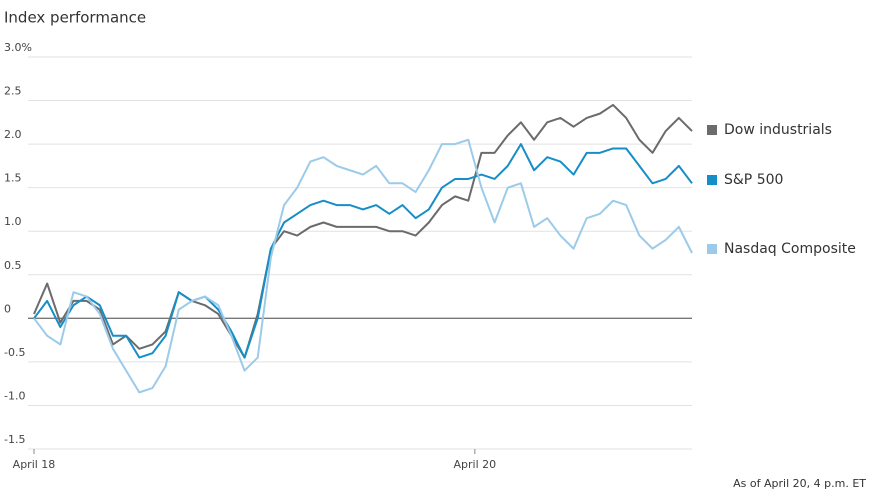  Describe the element at coordinates (14, 395) in the screenshot. I see `y-tick-label: -1.0` at that location.